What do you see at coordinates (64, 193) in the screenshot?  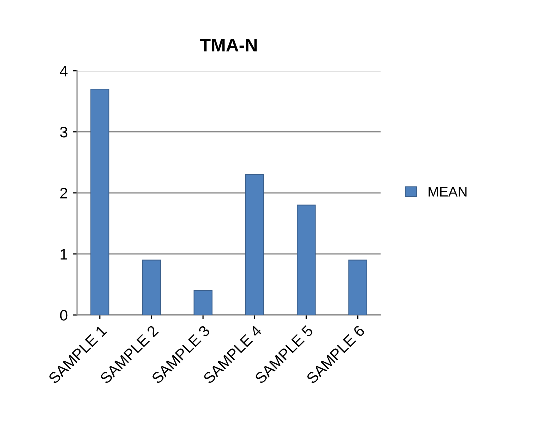 I see `y-tick-label: 2` at bounding box center [64, 193].